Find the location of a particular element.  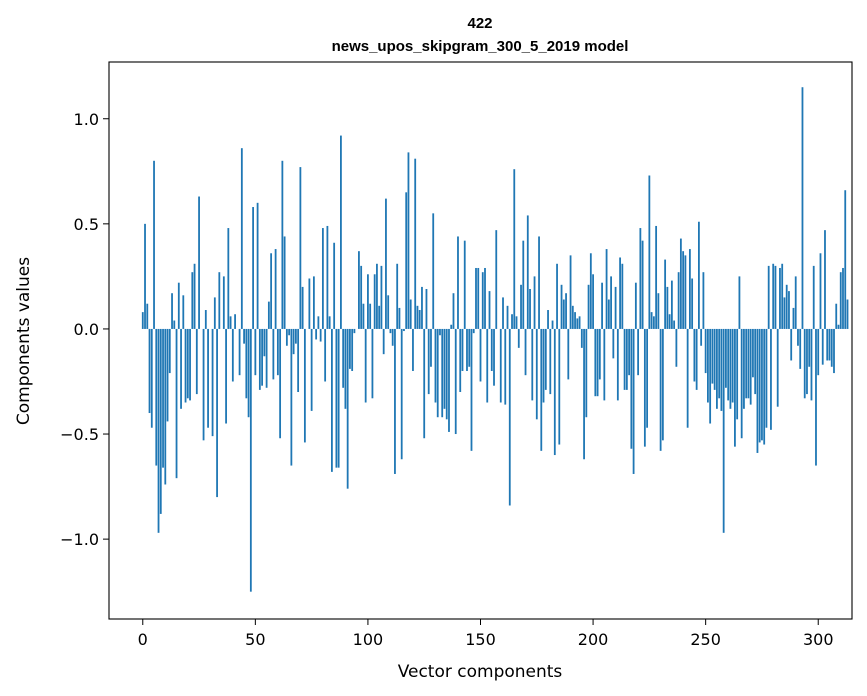

y-axis-ticks: −1.0 −0.5 0.0 0.5 1.0 is located at coordinates (84, 329).